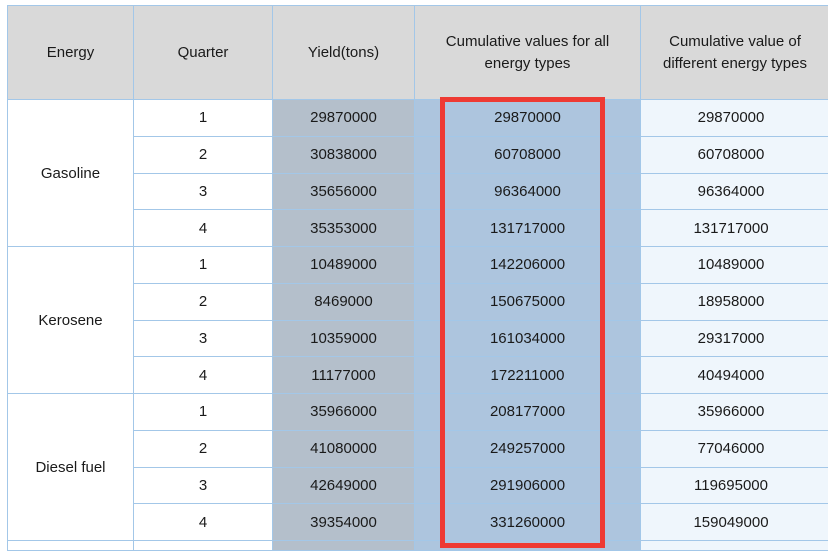  I want to click on cell-yield: 42649000, so click(343, 485).